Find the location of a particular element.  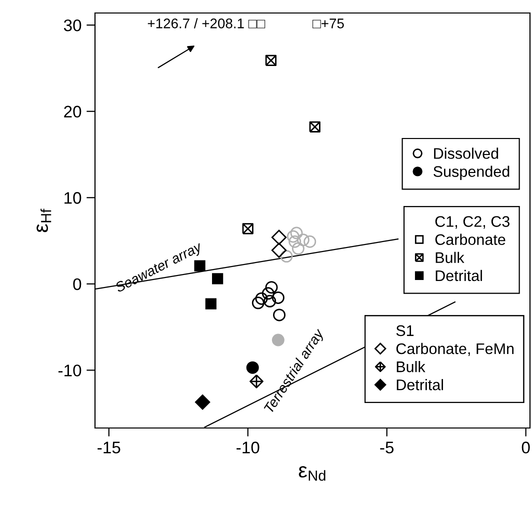

y-tick-label: 0 is located at coordinates (77, 284).